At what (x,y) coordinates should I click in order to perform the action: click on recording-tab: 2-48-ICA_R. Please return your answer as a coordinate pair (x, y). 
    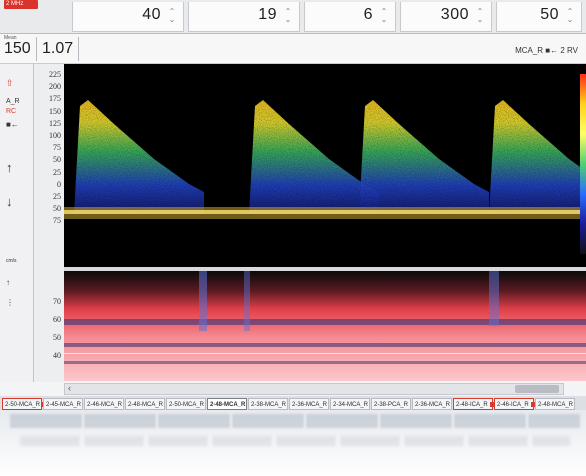
    Looking at the image, I should click on (474, 404).